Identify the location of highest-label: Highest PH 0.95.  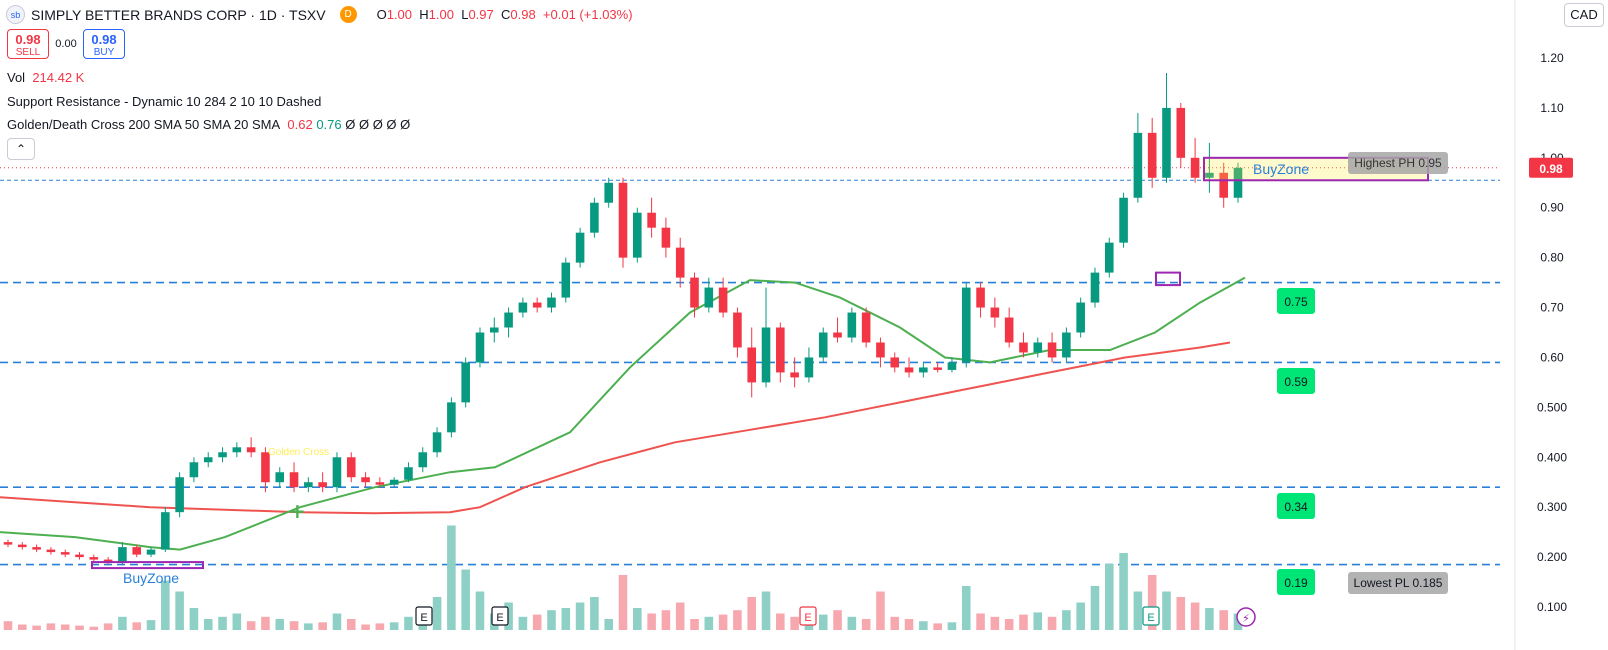
(1398, 163).